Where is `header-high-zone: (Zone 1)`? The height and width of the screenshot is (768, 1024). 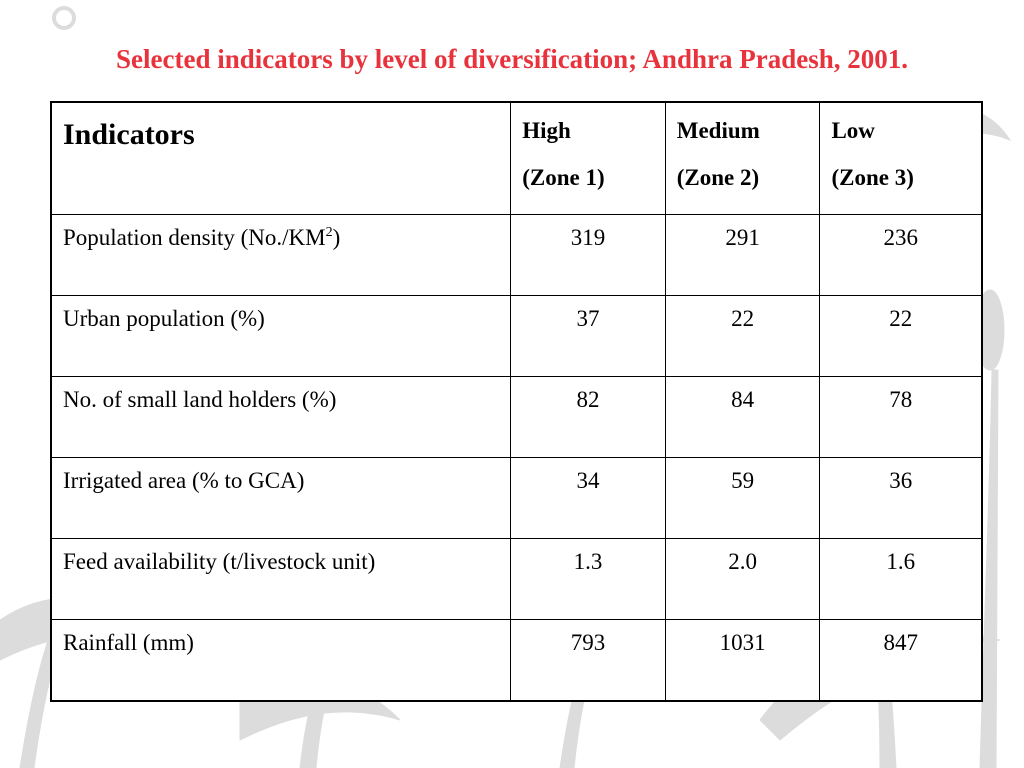 header-high-zone: (Zone 1) is located at coordinates (563, 177).